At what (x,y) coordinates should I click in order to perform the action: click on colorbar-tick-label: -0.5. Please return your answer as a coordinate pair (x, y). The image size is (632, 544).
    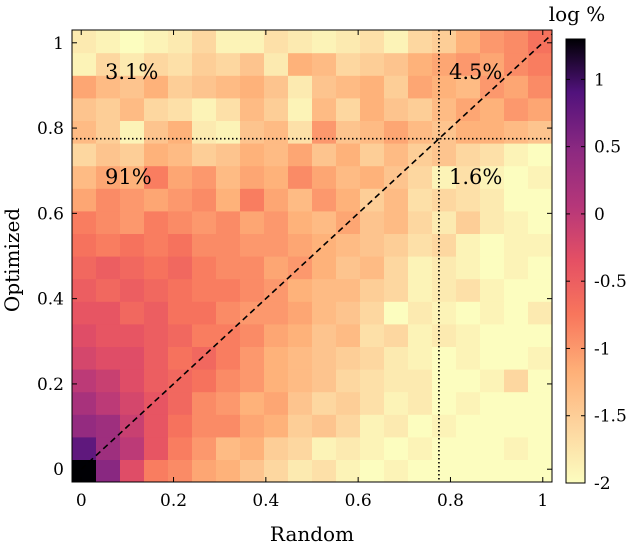
    Looking at the image, I should click on (610, 282).